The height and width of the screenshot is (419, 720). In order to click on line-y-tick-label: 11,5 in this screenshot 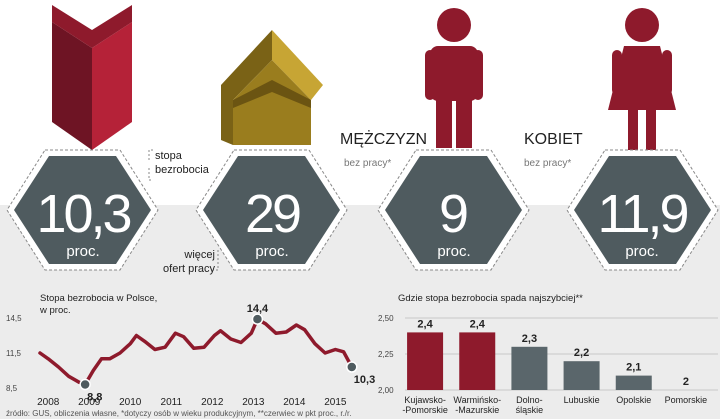, I will do `click(14, 353)`.